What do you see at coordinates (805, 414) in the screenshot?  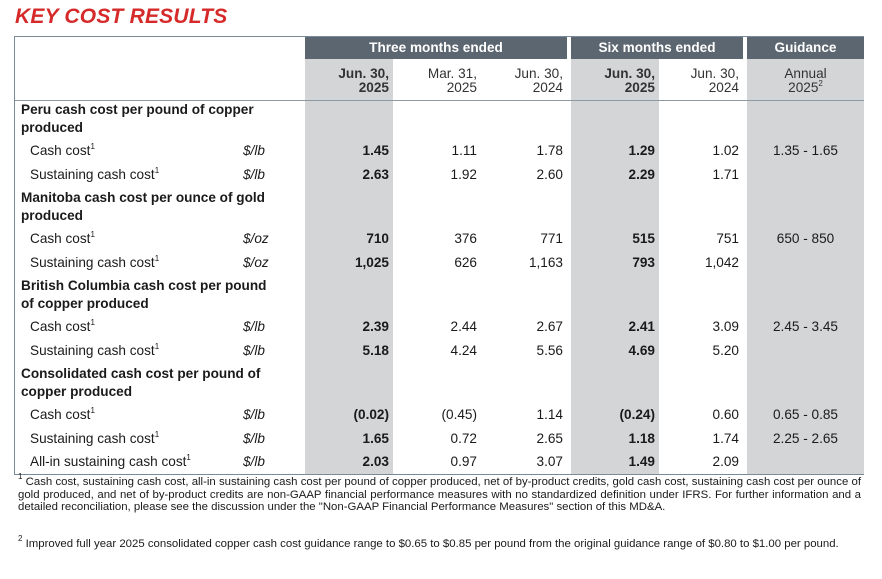 I see `guidance-cell: 0.65 - 0.85` at bounding box center [805, 414].